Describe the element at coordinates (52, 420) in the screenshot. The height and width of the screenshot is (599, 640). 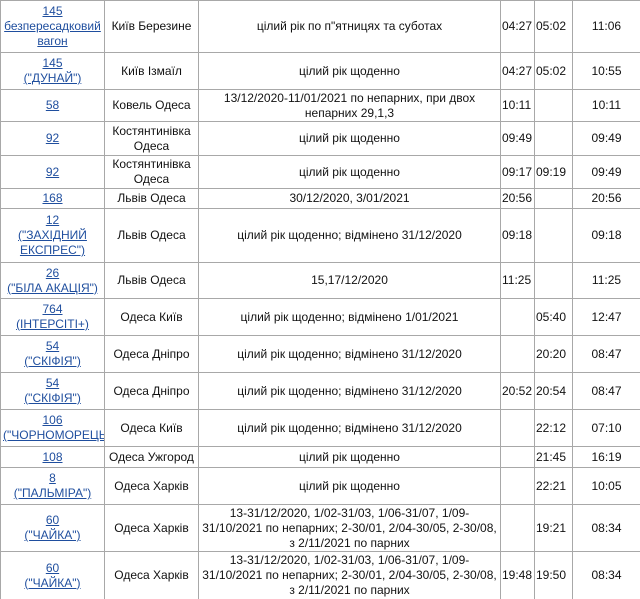
I see `train-number: 106` at that location.